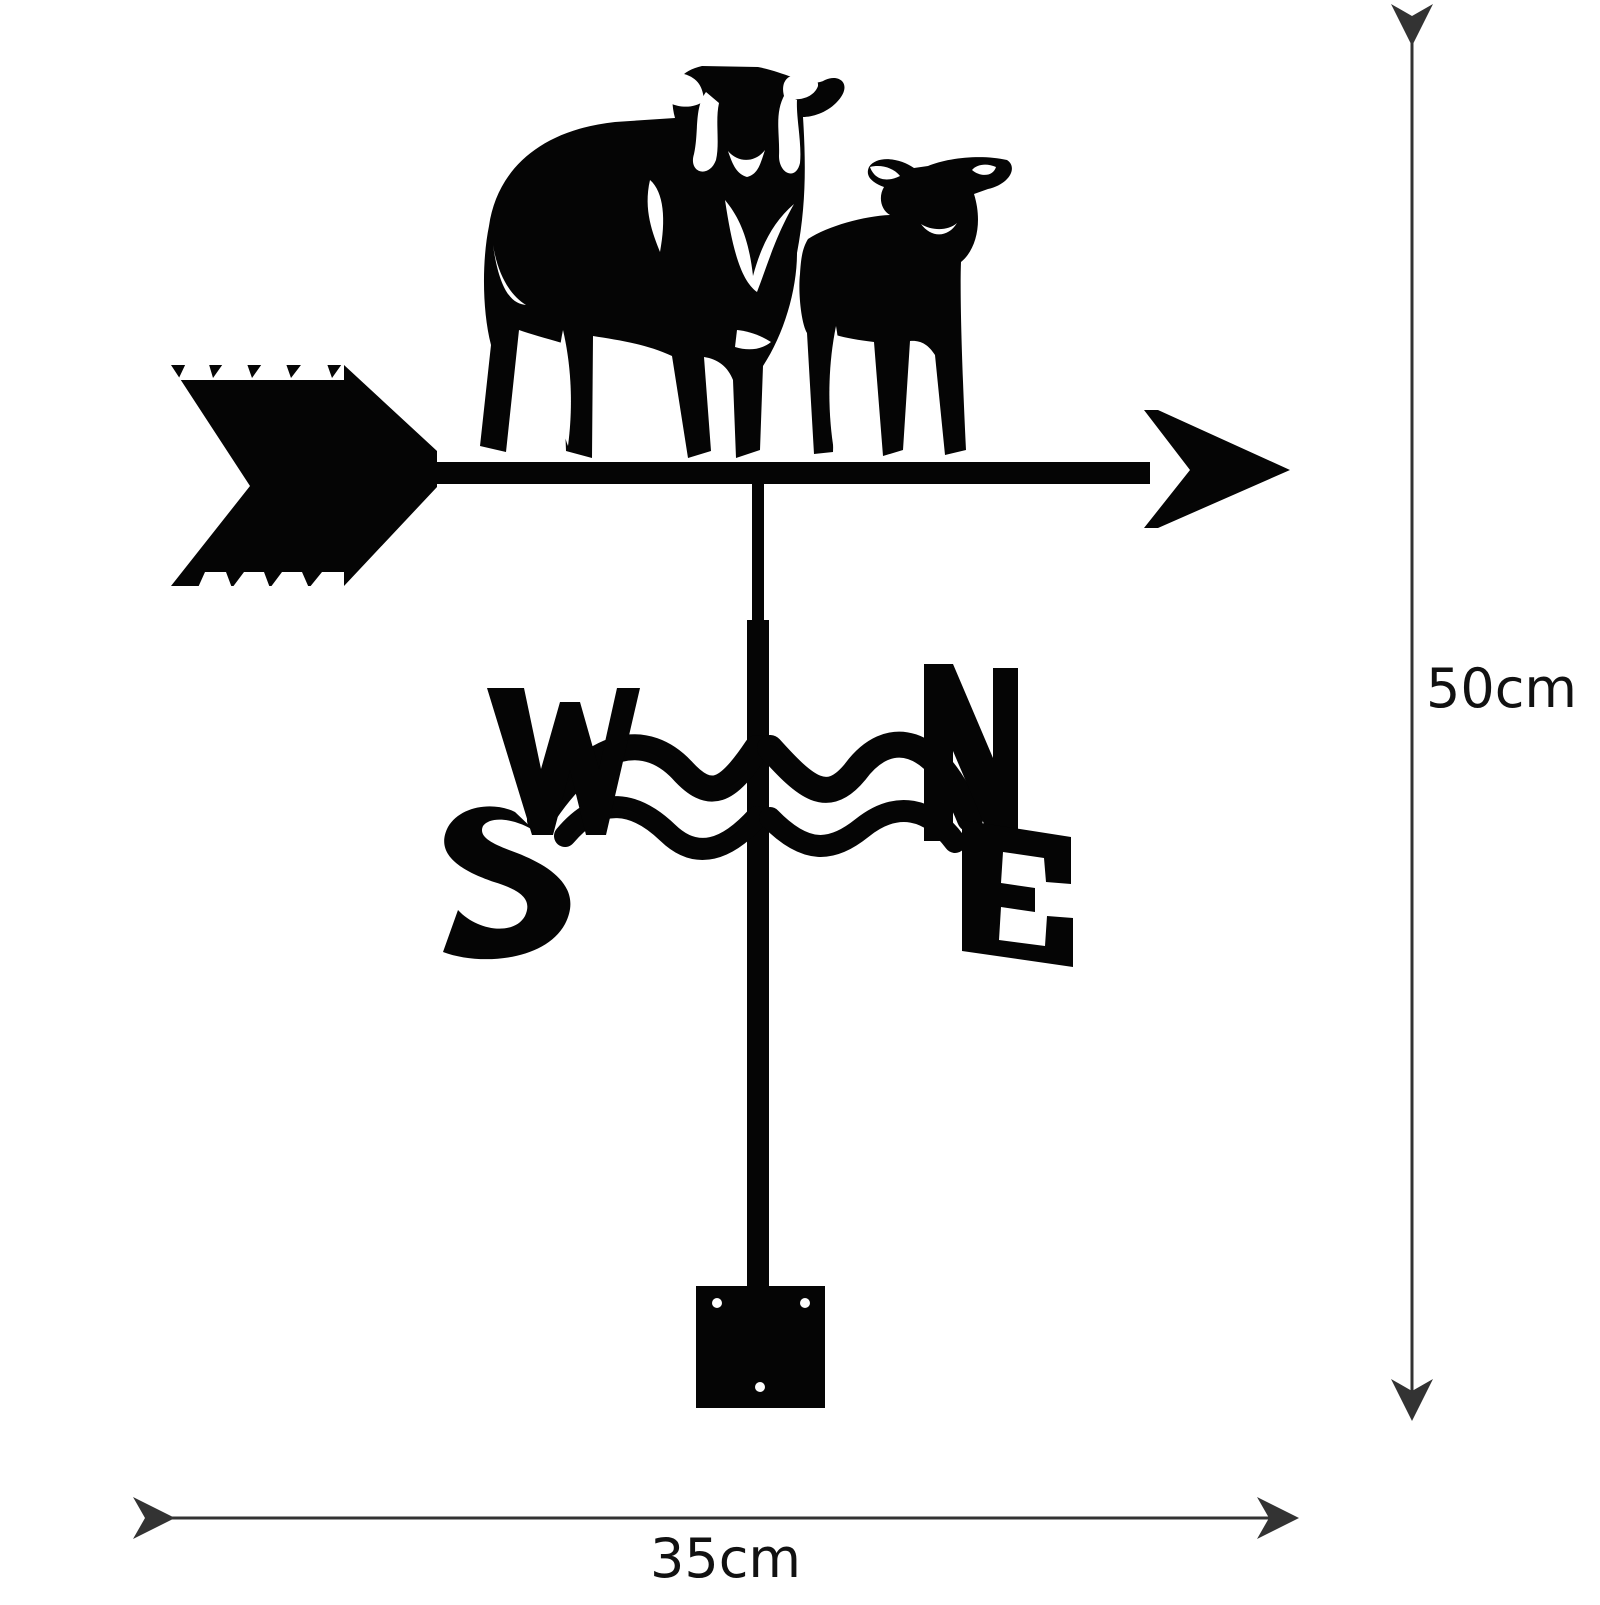 The height and width of the screenshot is (1605, 1600). What do you see at coordinates (270, 582) in the screenshot?
I see `tail-notch-bottom` at bounding box center [270, 582].